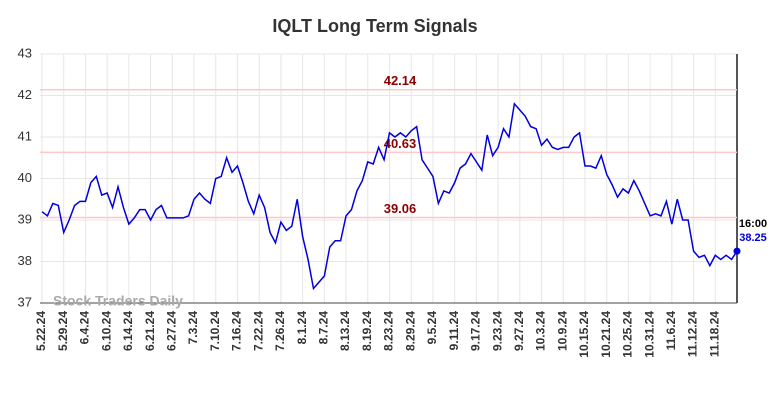  What do you see at coordinates (400, 80) in the screenshot?
I see `reference-label: 42.14` at bounding box center [400, 80].